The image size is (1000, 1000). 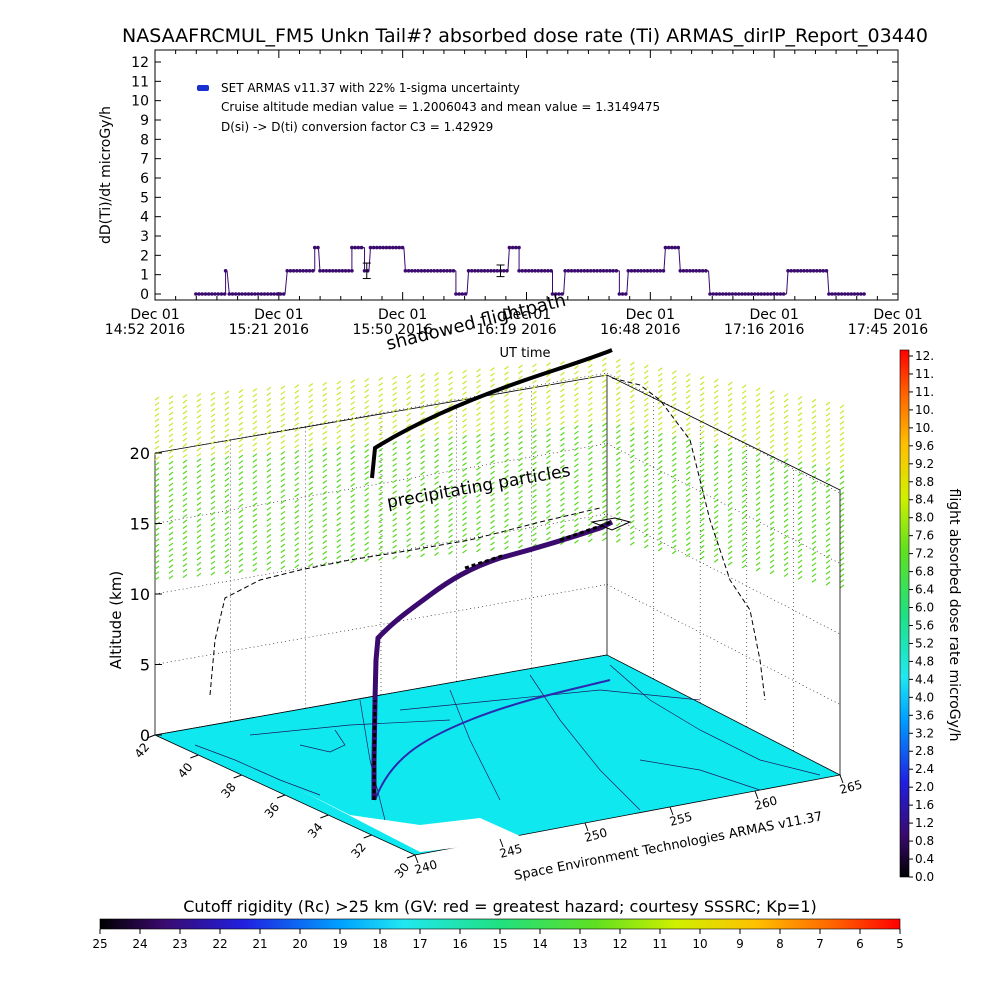 What do you see at coordinates (145, 735) in the screenshot?
I see `altitude-tick-label: 0` at bounding box center [145, 735].